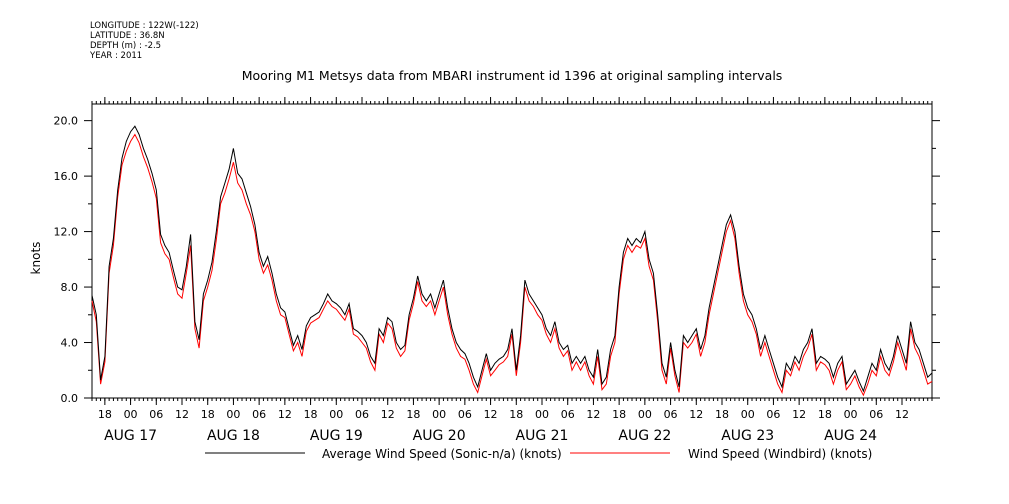  What do you see at coordinates (130, 436) in the screenshot?
I see `x-date-label: AUG 17` at bounding box center [130, 436].